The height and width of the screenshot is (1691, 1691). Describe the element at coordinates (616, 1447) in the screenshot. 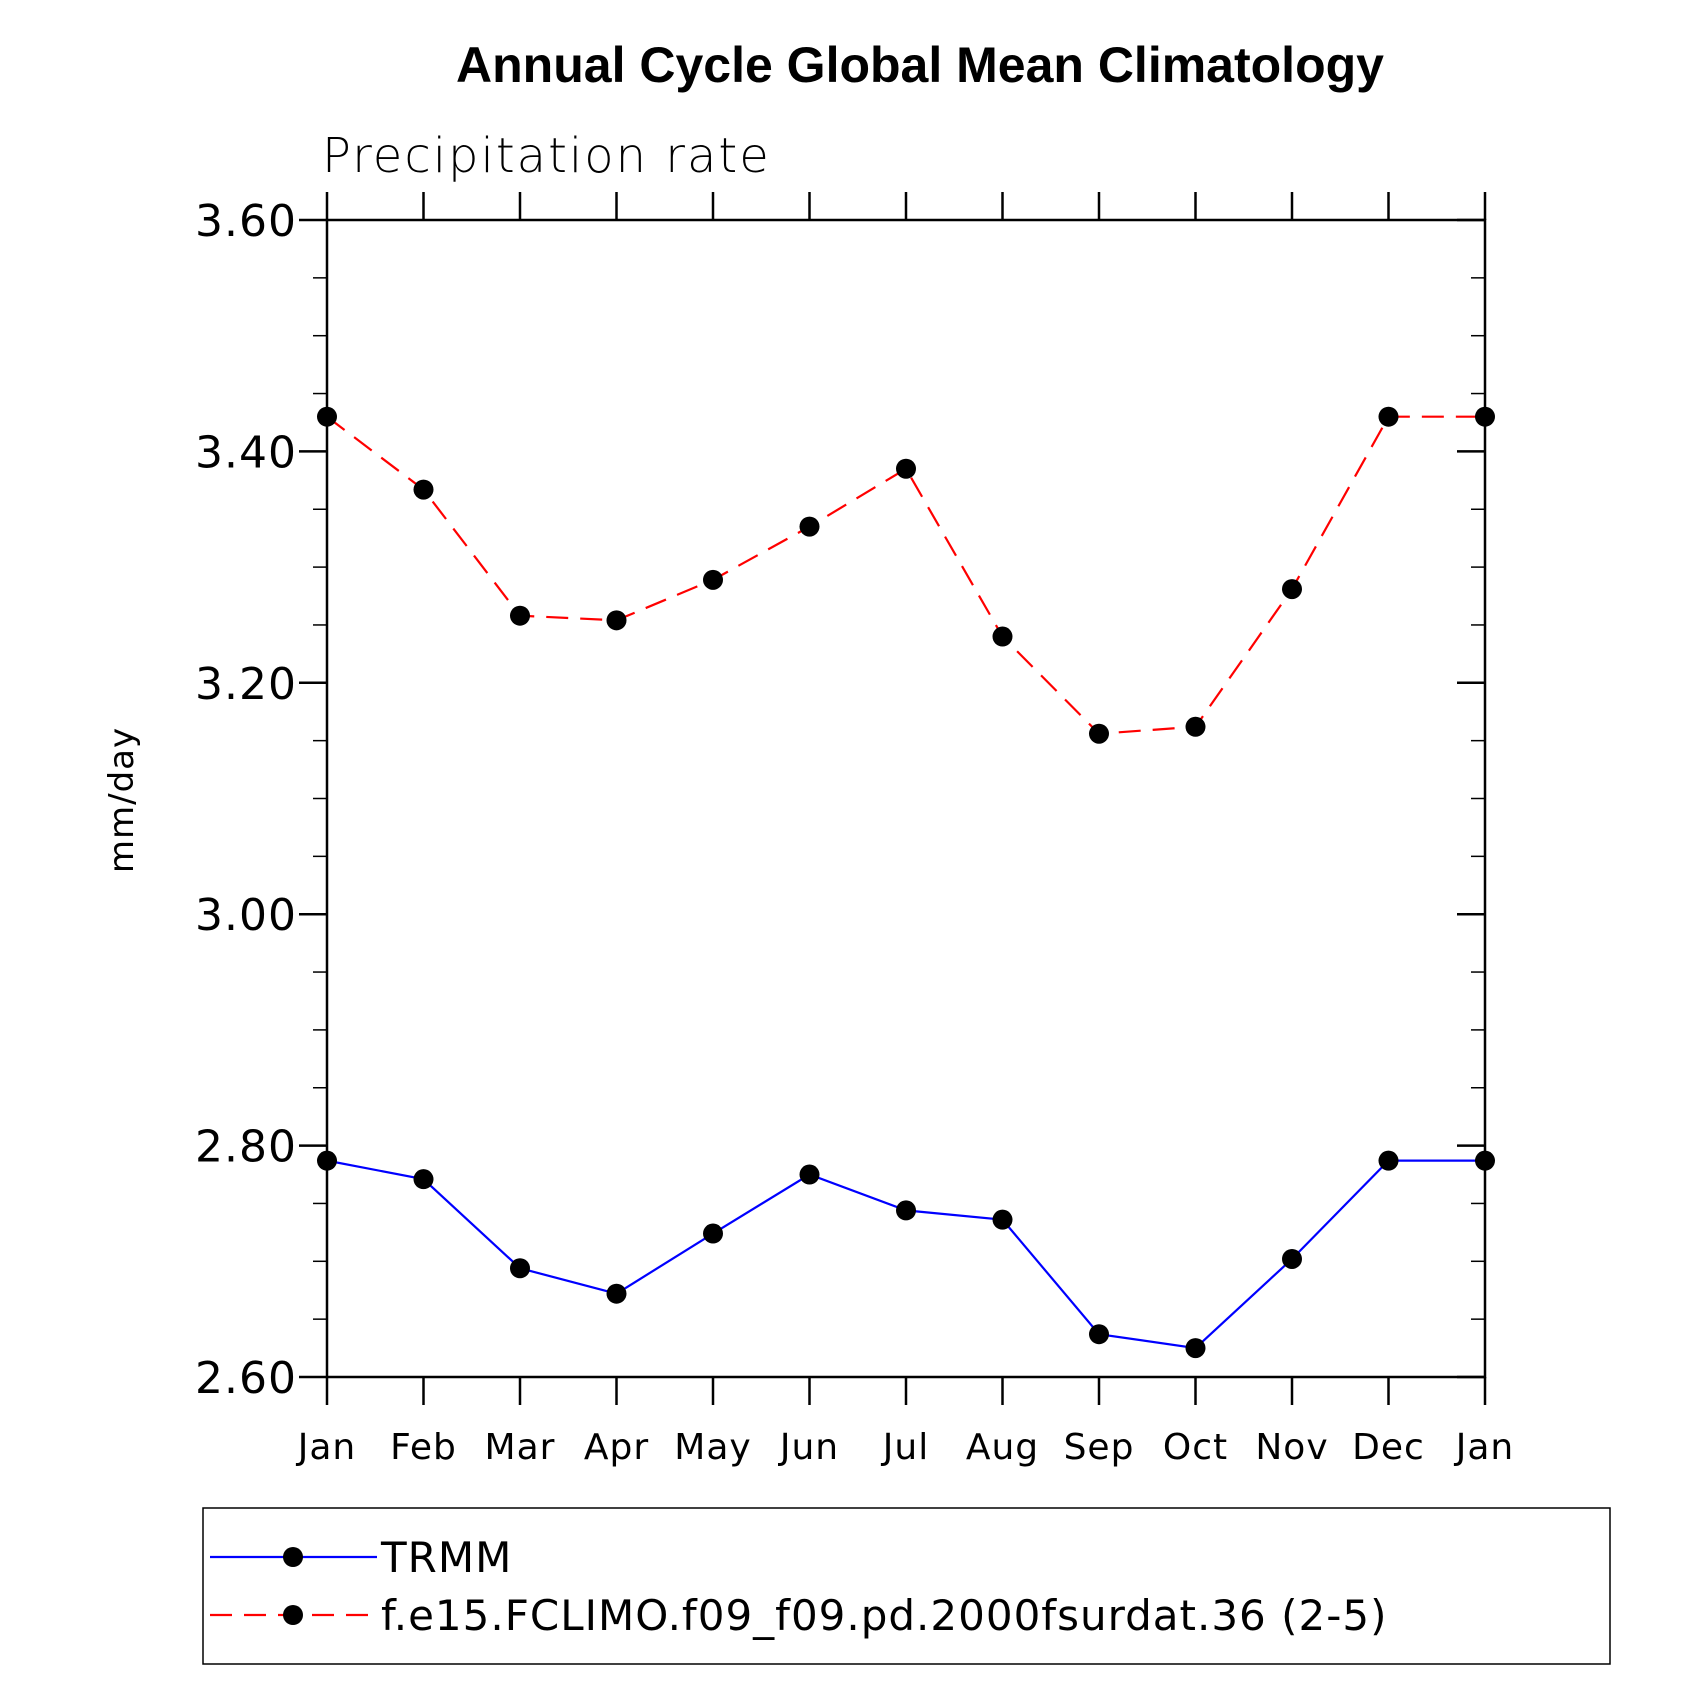

I see `x-tick-label: Apr` at that location.